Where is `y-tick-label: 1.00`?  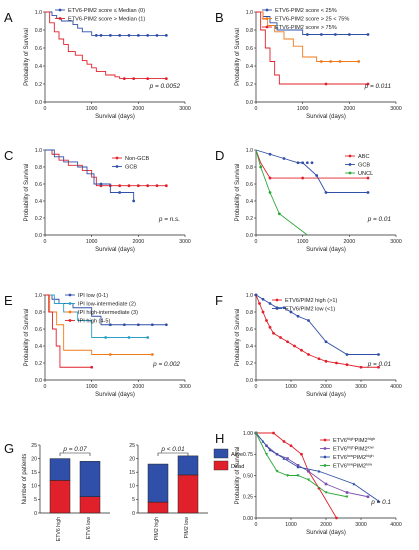 y-tick-label: 1.00 is located at coordinates (248, 434).